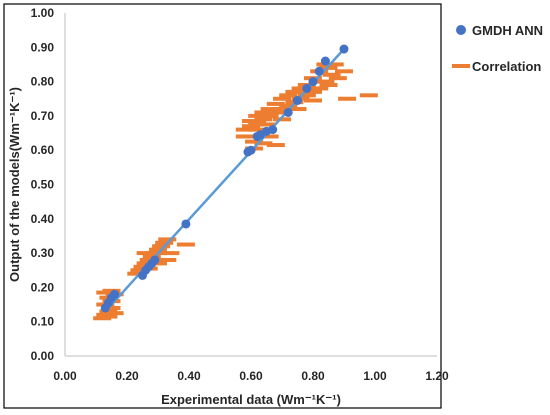  I want to click on y-tick-label: 0.00, so click(43, 356).